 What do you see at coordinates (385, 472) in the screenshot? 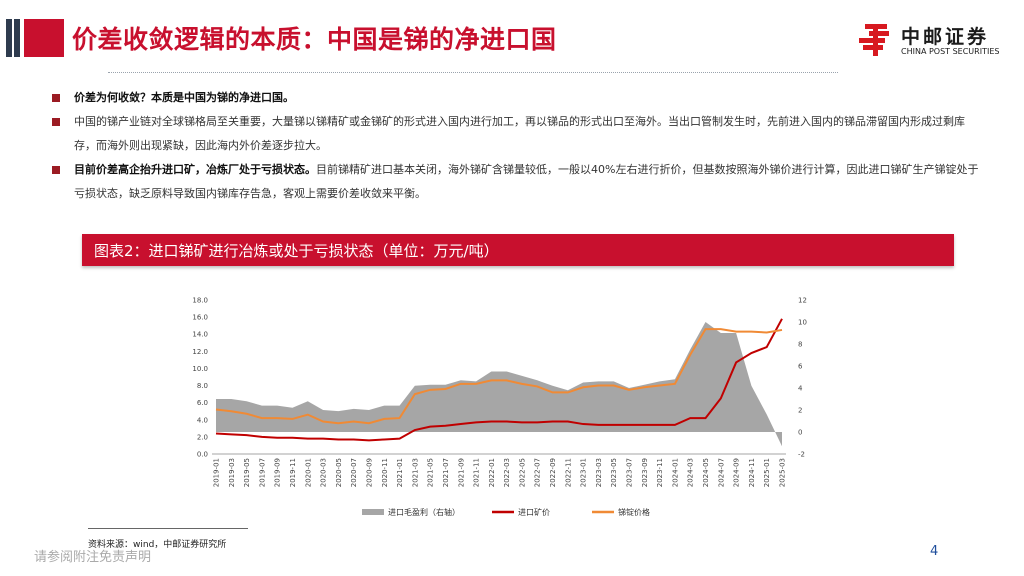
I see `x-axis-tick-label: 2020-11` at bounding box center [385, 472].